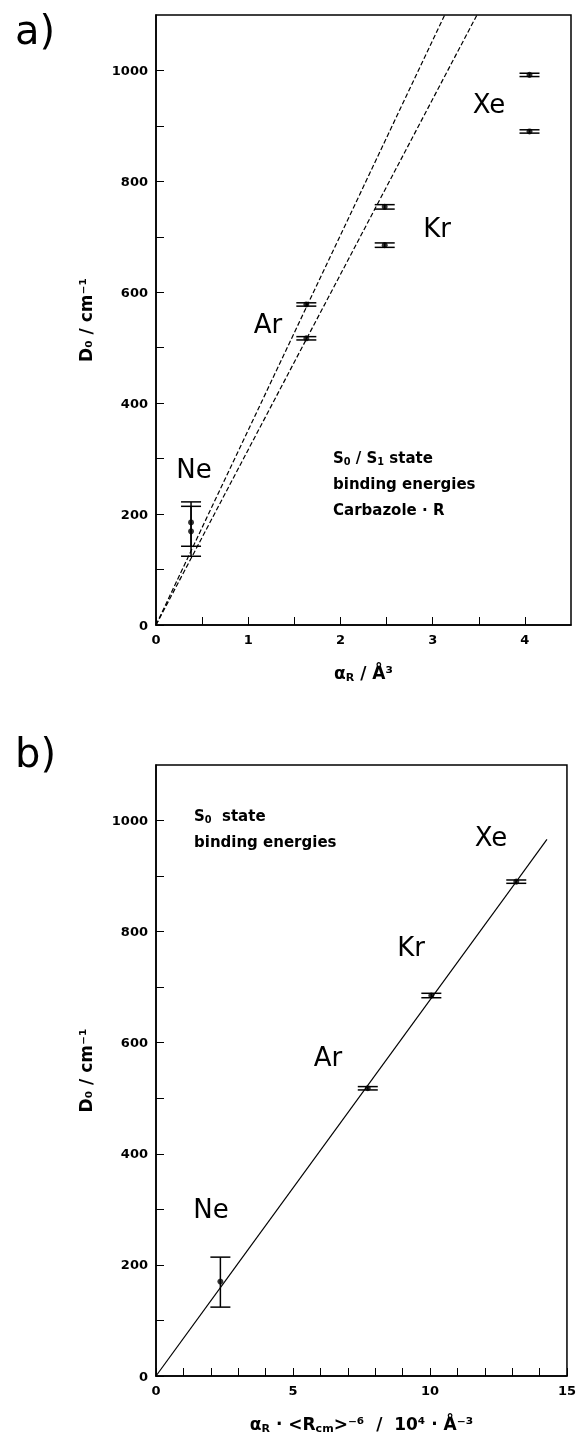 The width and height of the screenshot is (579, 1446). What do you see at coordinates (525, 639) in the screenshot?
I see `x-tick-label: 4` at bounding box center [525, 639].